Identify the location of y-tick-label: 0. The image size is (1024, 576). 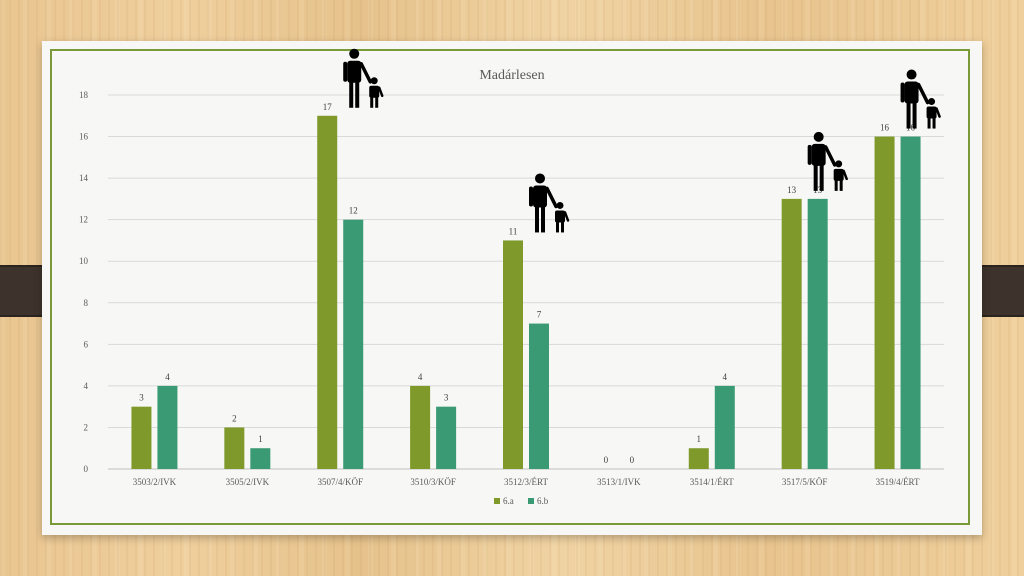
(86, 469).